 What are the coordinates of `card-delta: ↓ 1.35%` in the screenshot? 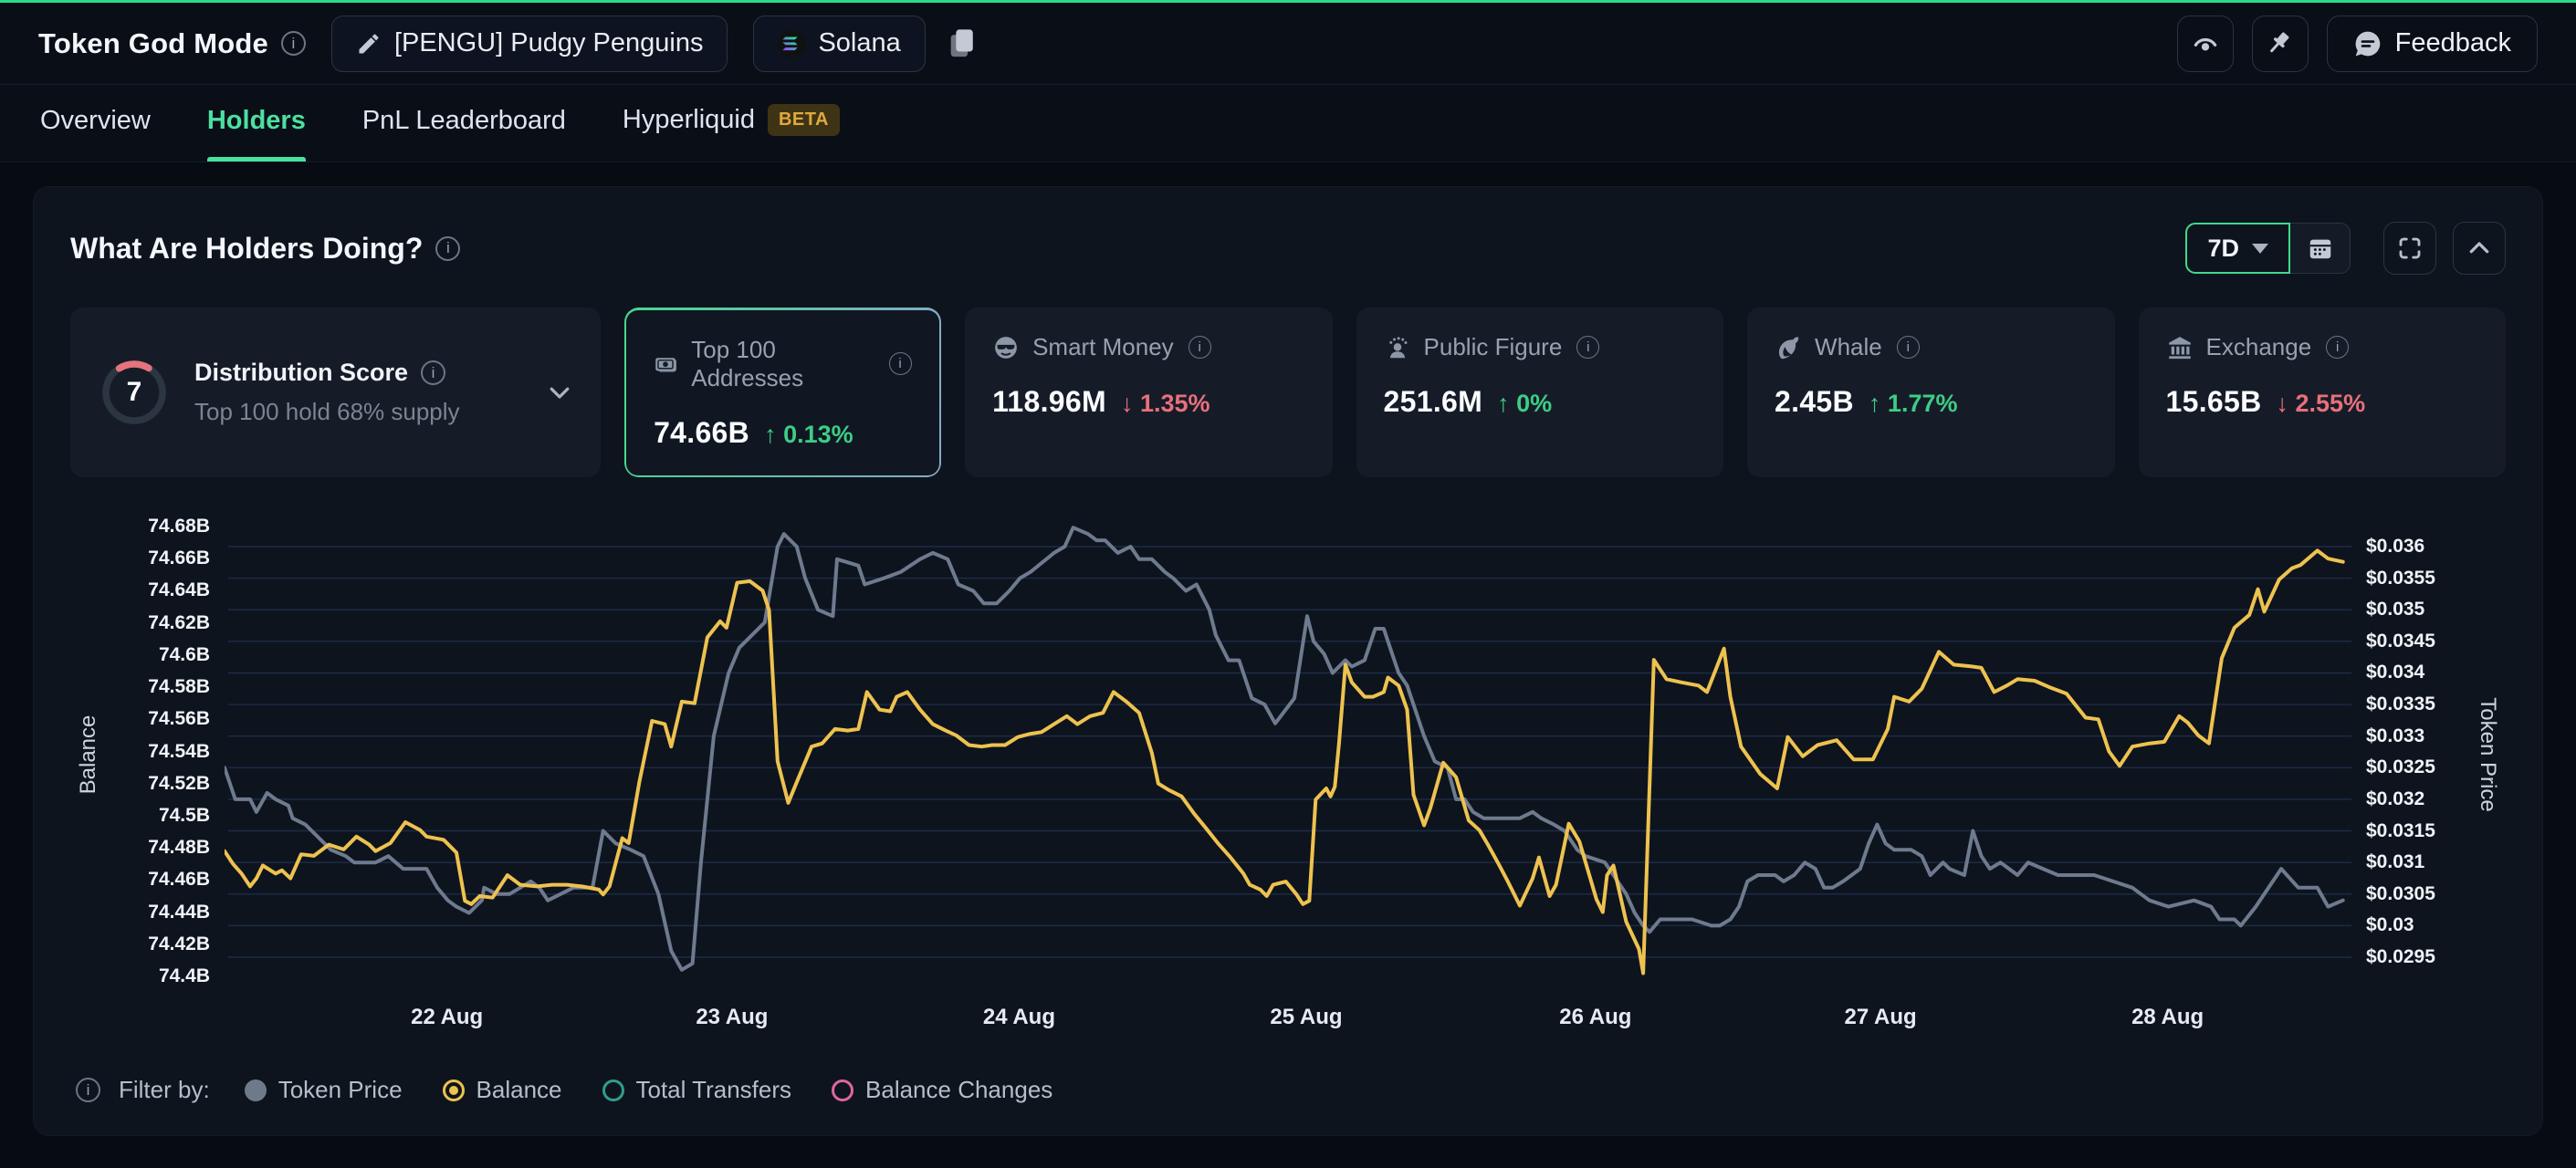 It's located at (1165, 403).